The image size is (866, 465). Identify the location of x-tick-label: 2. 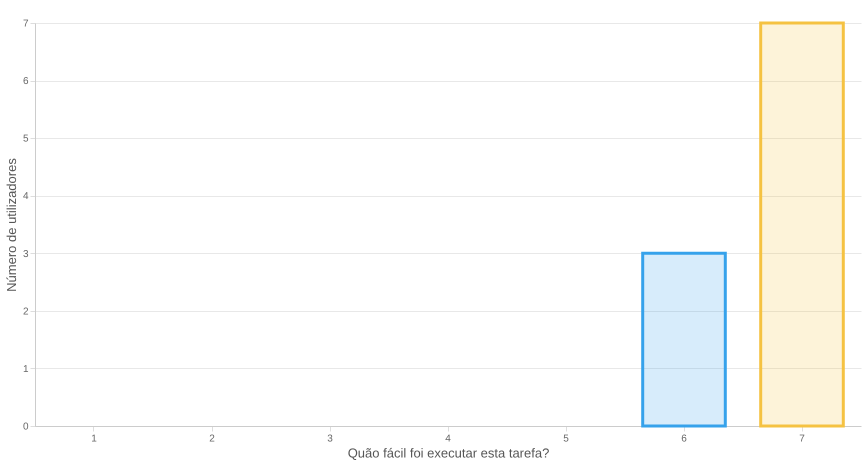
(212, 439).